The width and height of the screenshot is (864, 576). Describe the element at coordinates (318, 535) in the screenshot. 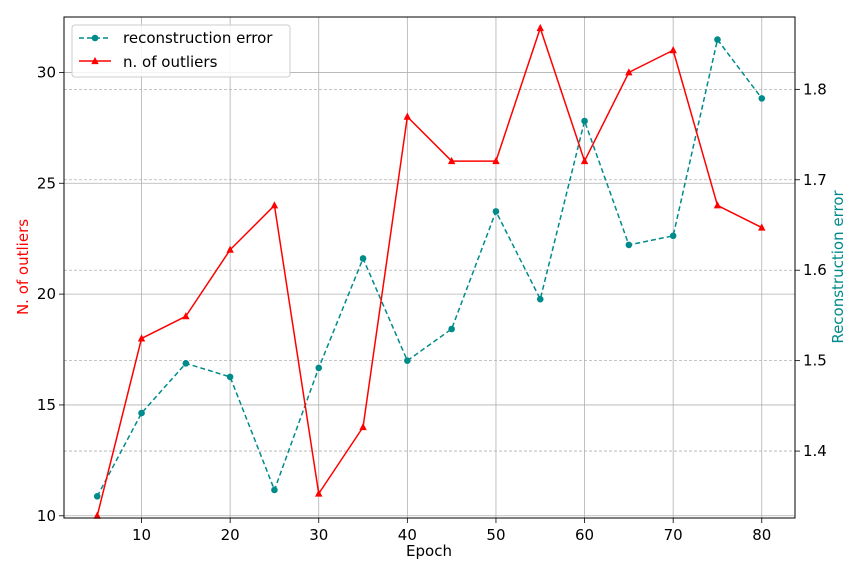

I see `x-tick-label: 30` at that location.